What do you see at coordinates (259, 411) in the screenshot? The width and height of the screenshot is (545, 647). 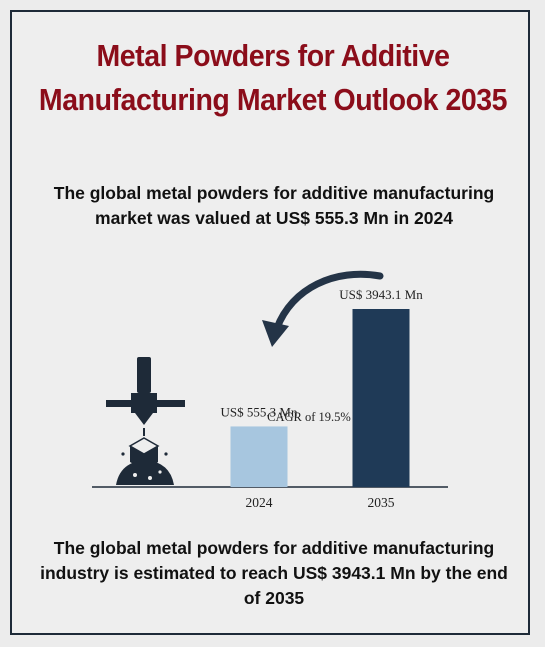 I see `data-label-2024: US$ 555.3 Mn` at bounding box center [259, 411].